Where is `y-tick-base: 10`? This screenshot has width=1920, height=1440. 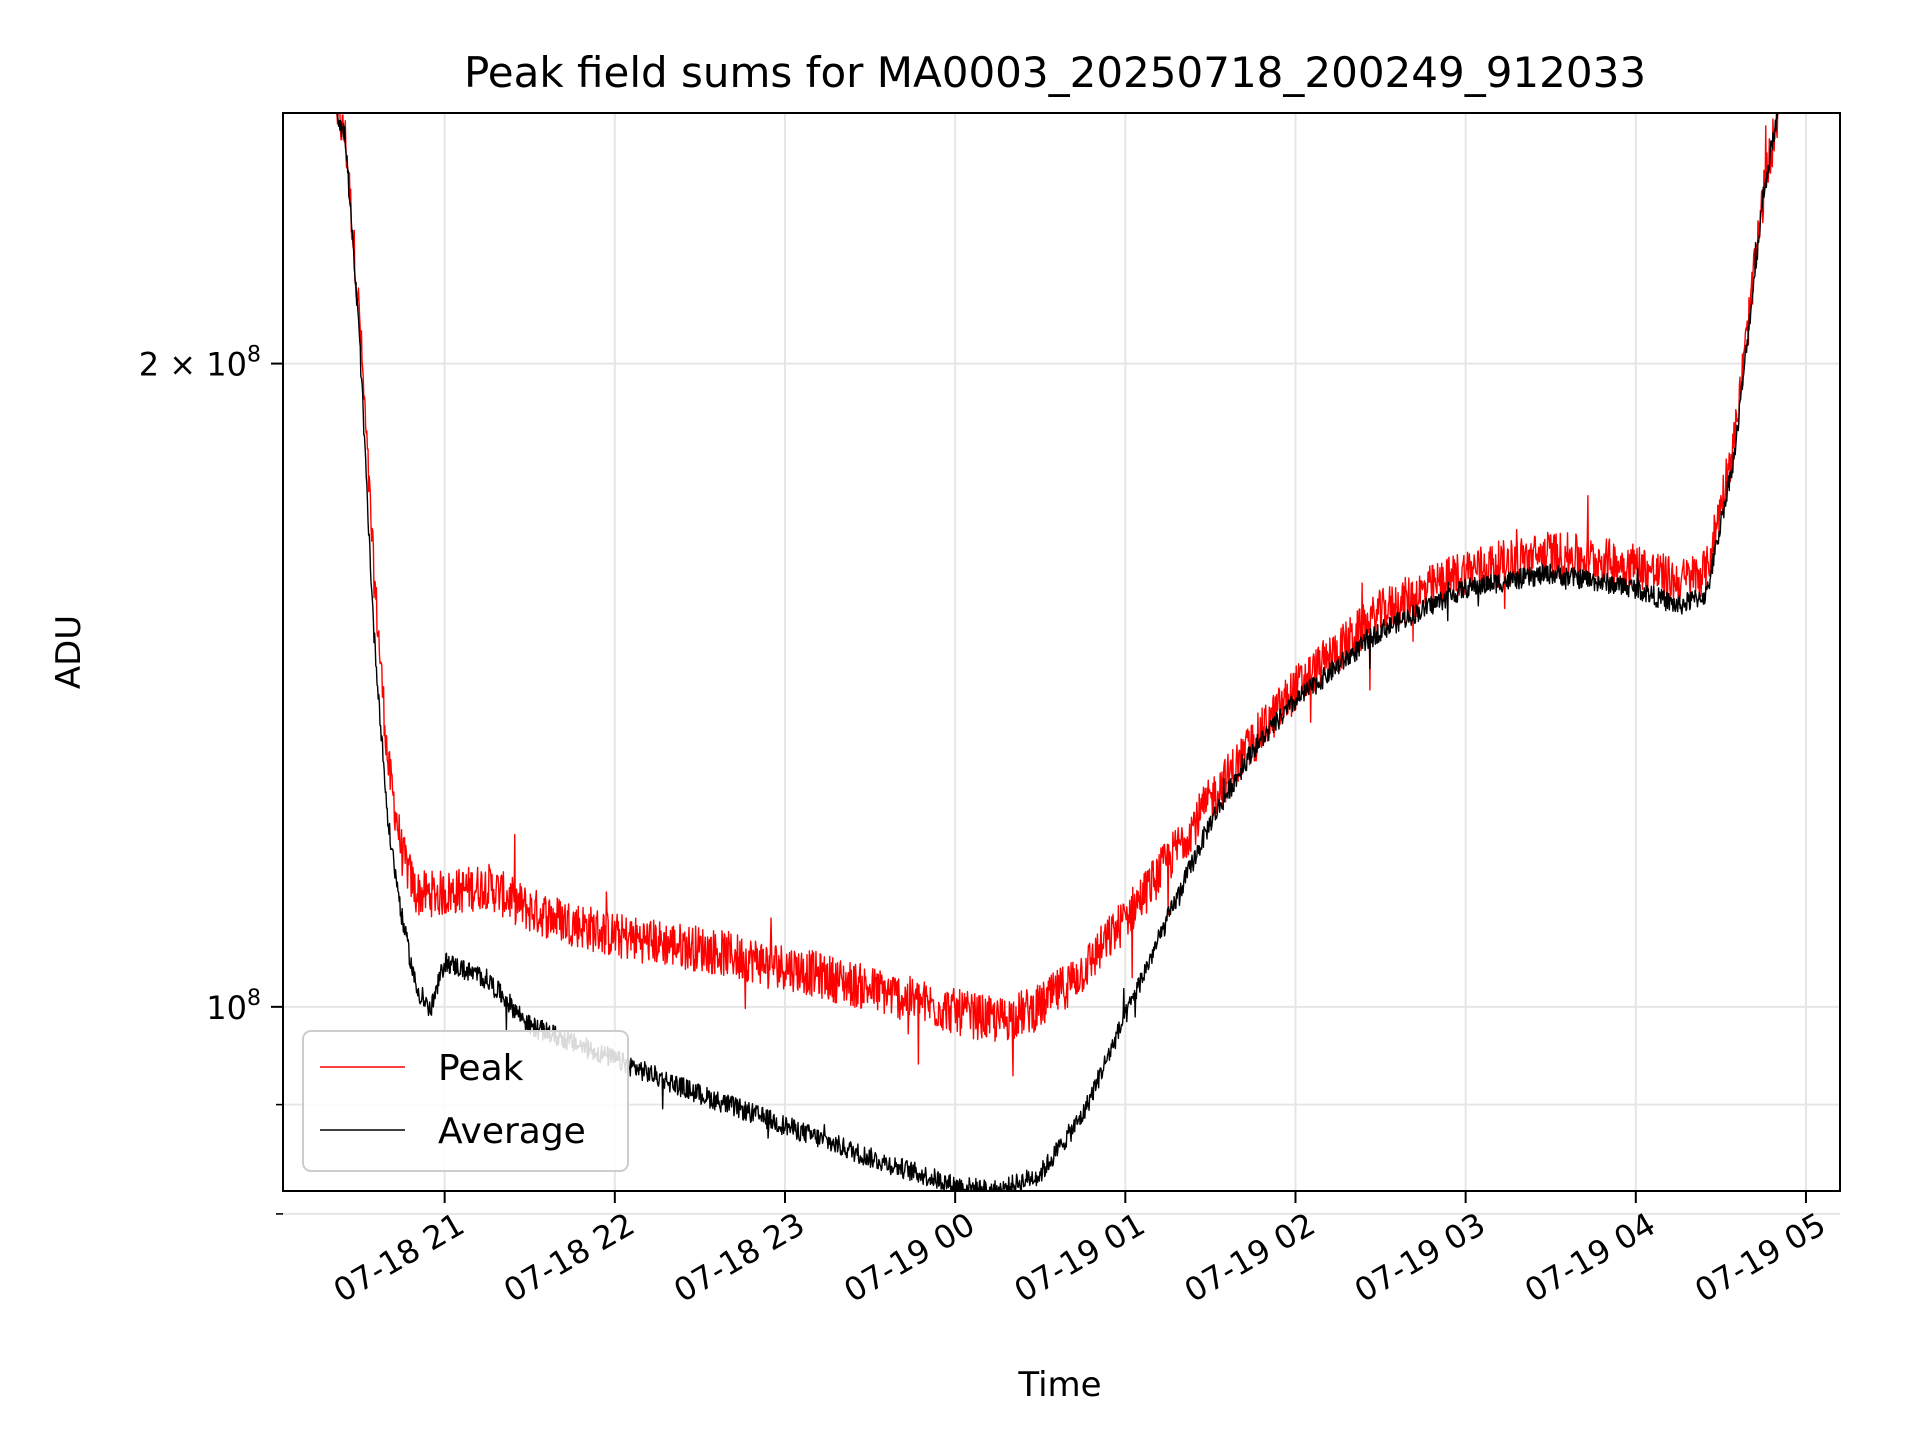
y-tick-base: 10 is located at coordinates (226, 1008).